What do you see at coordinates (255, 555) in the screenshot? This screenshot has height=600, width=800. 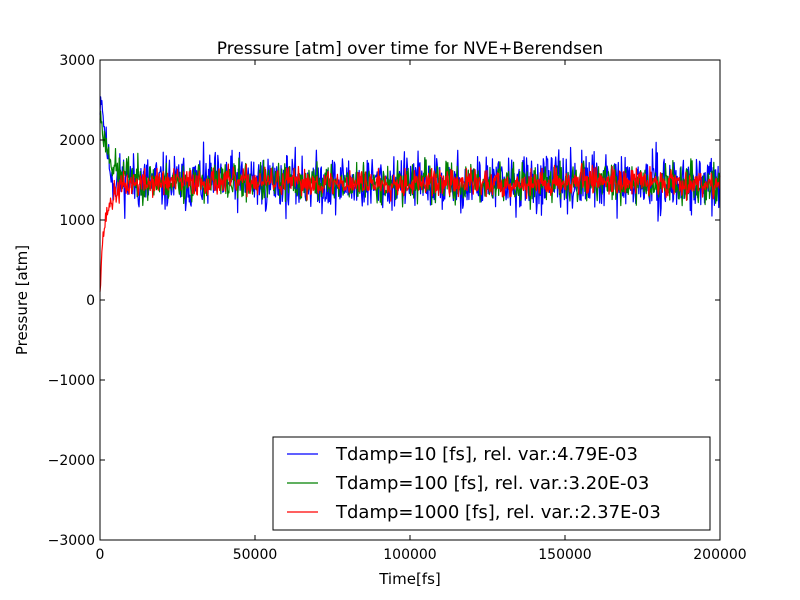 I see `x-tick-label: 50000` at bounding box center [255, 555].